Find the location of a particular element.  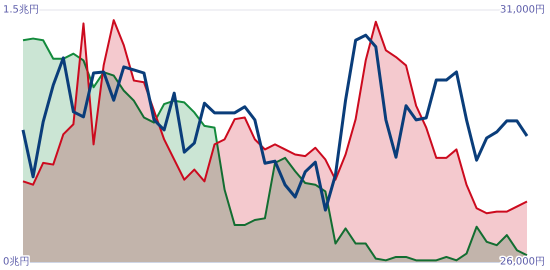

y-tick-label: 0兆円 is located at coordinates (16, 262).